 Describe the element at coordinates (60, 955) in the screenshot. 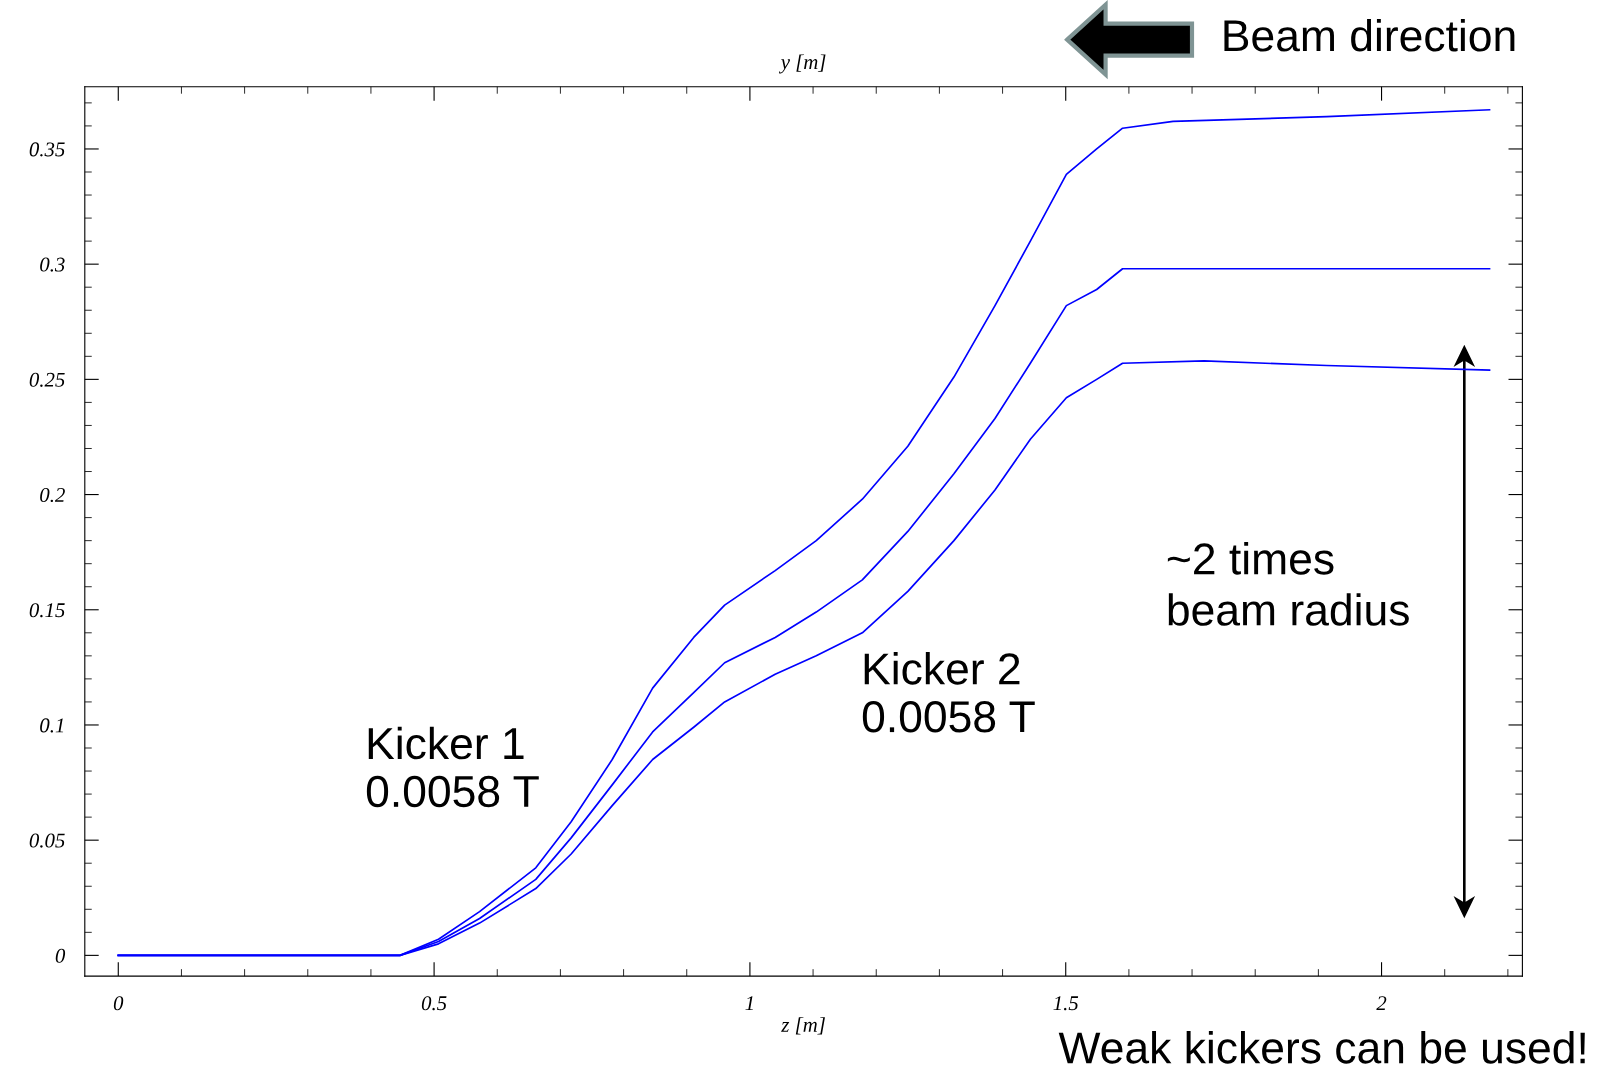

I see `y-tick-label: 0` at that location.